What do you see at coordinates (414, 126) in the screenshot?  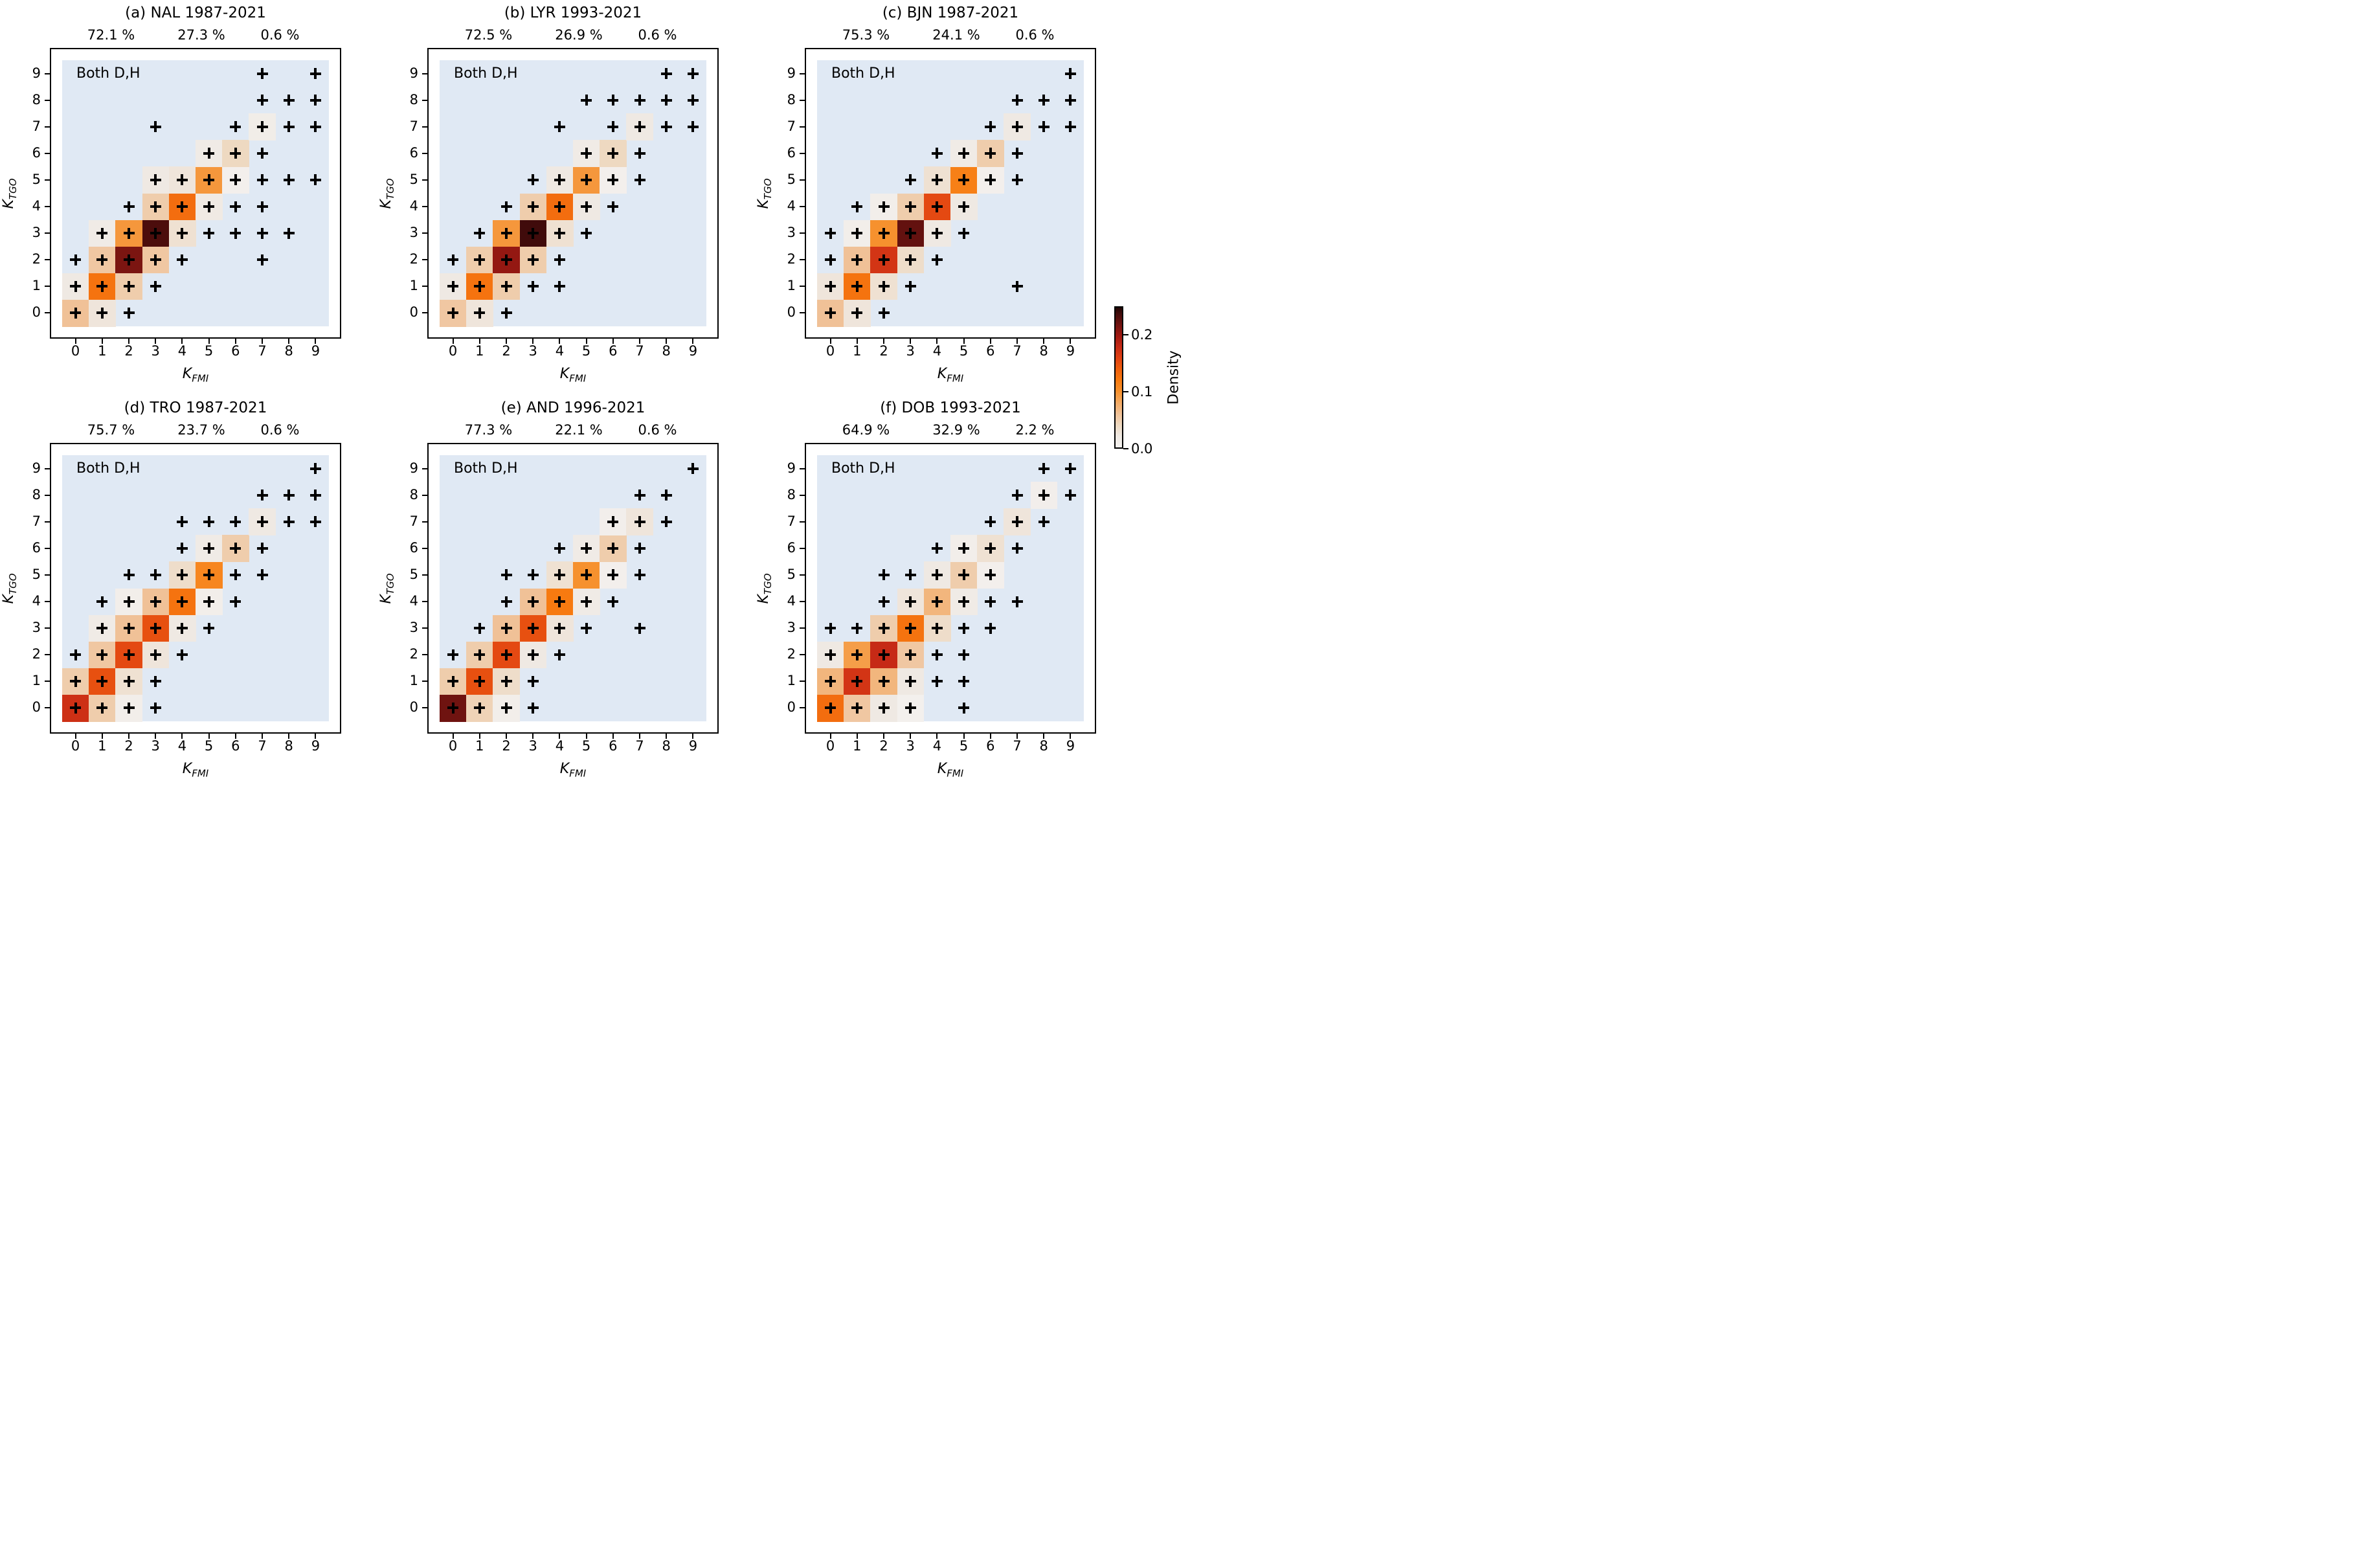 I see `y-tick-label: 7` at bounding box center [414, 126].